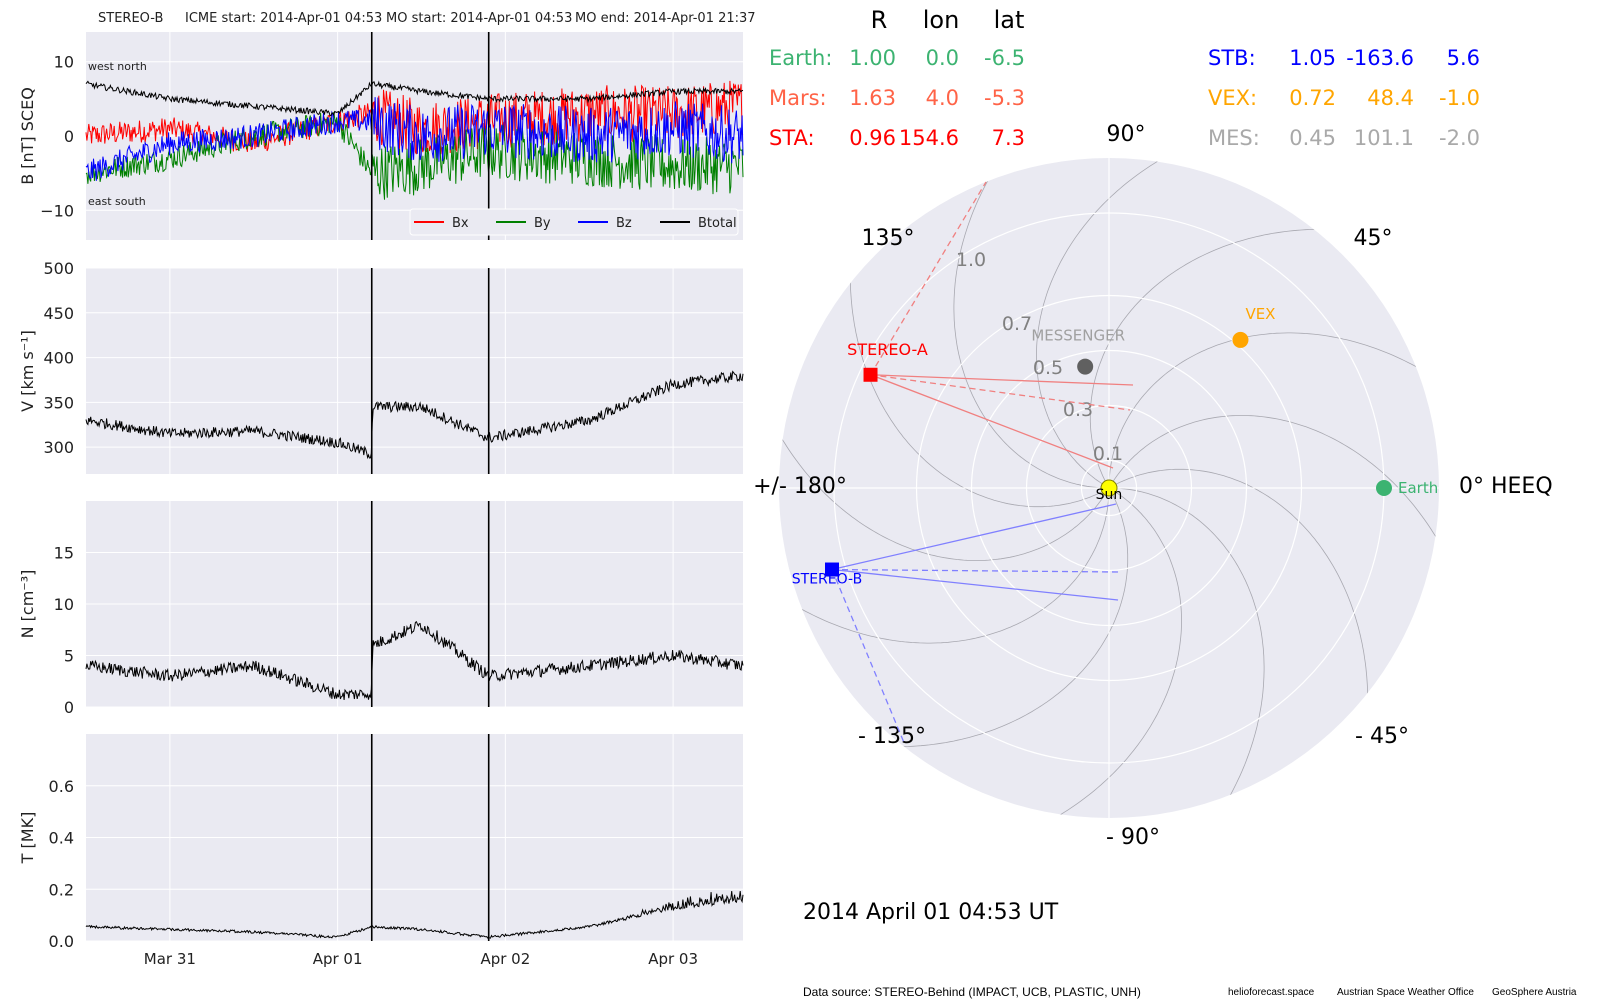 The image size is (1600, 1000). I want to click on x-tick-label: Apr 03, so click(673, 959).